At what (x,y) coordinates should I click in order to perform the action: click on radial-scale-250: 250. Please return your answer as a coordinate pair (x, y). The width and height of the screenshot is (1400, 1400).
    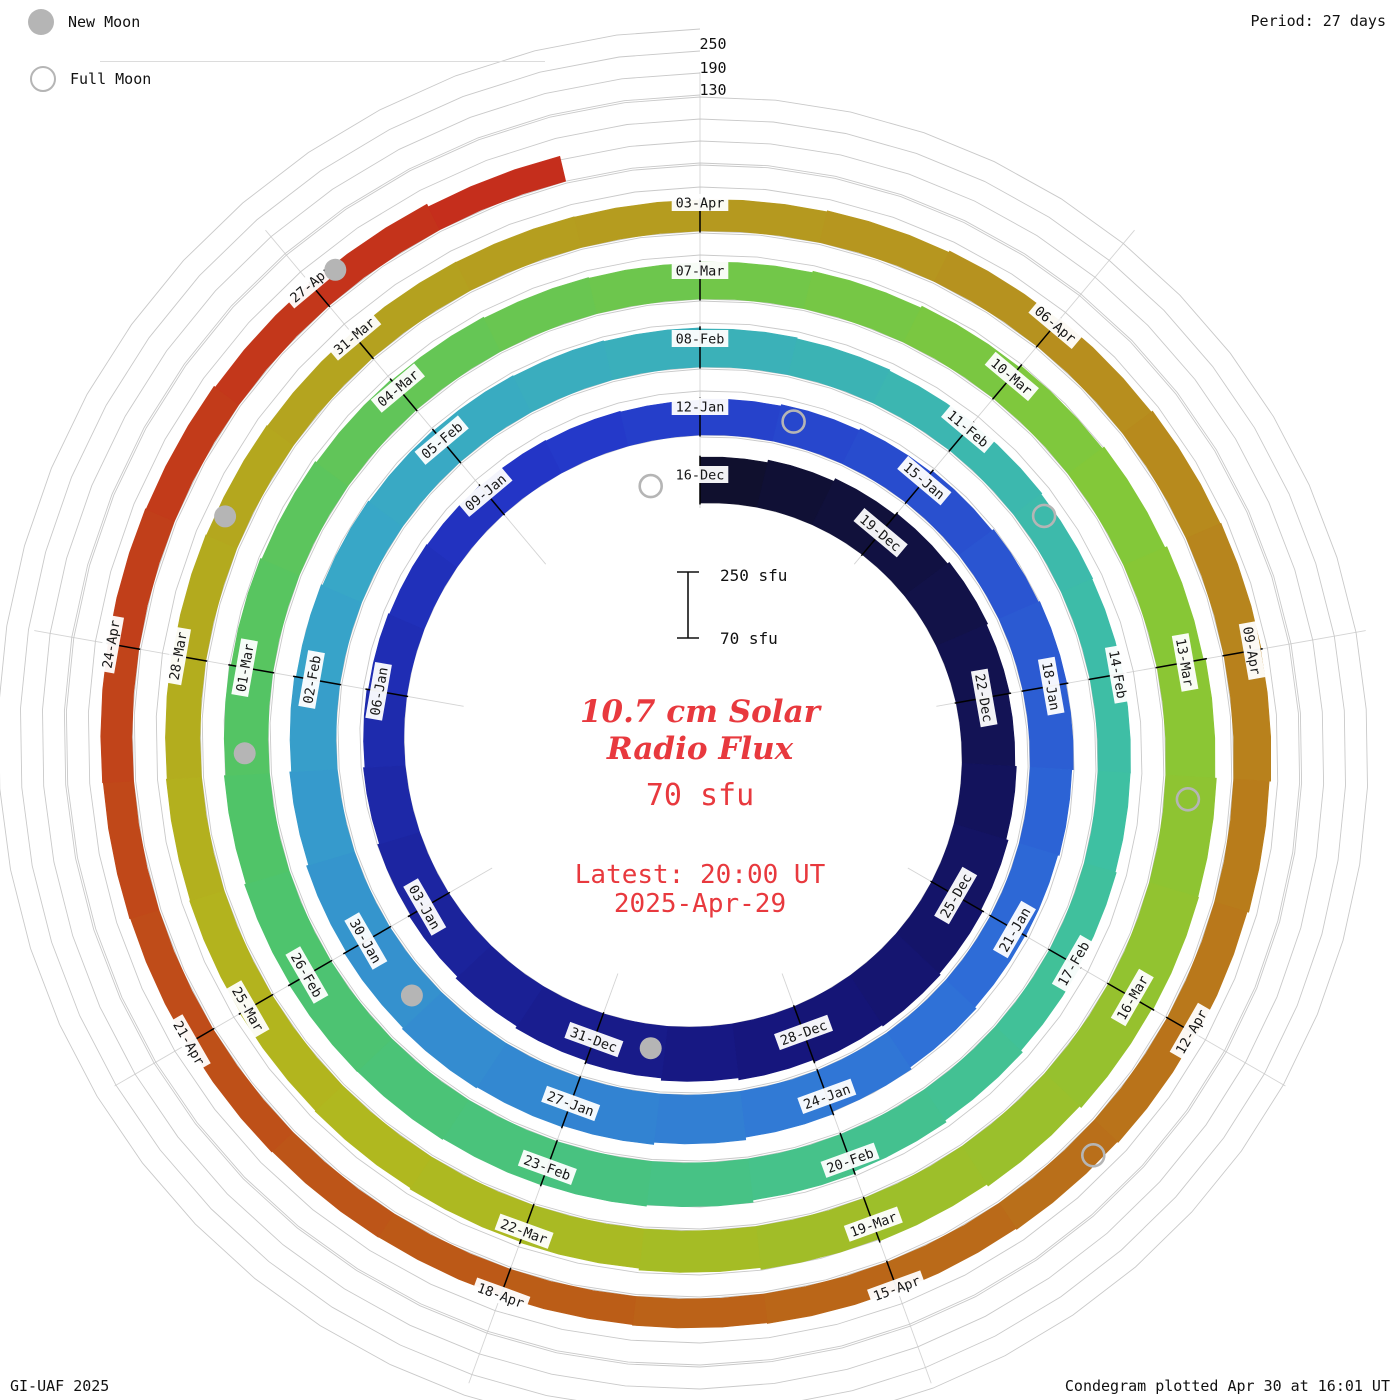
    Looking at the image, I should click on (713, 44).